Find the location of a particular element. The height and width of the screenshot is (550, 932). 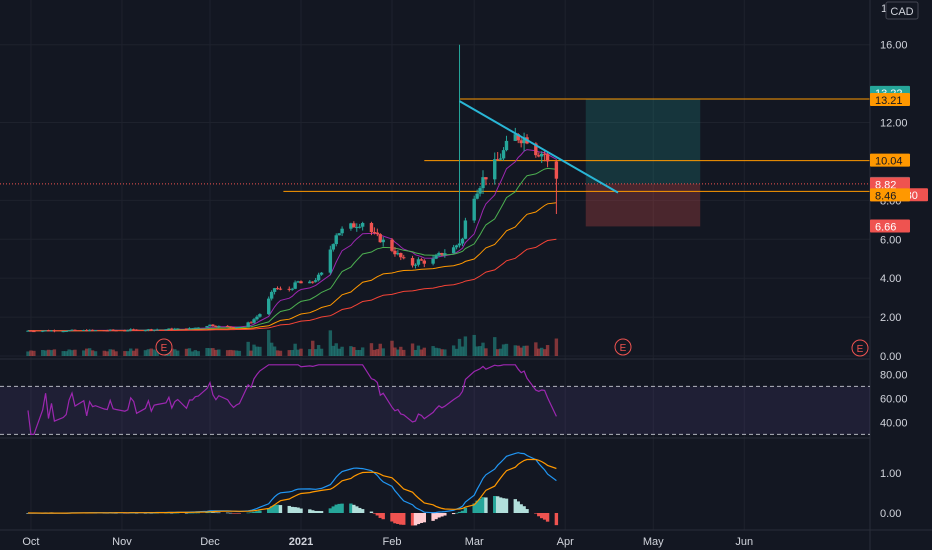

rsi-tick-label: 40.00 is located at coordinates (894, 423).